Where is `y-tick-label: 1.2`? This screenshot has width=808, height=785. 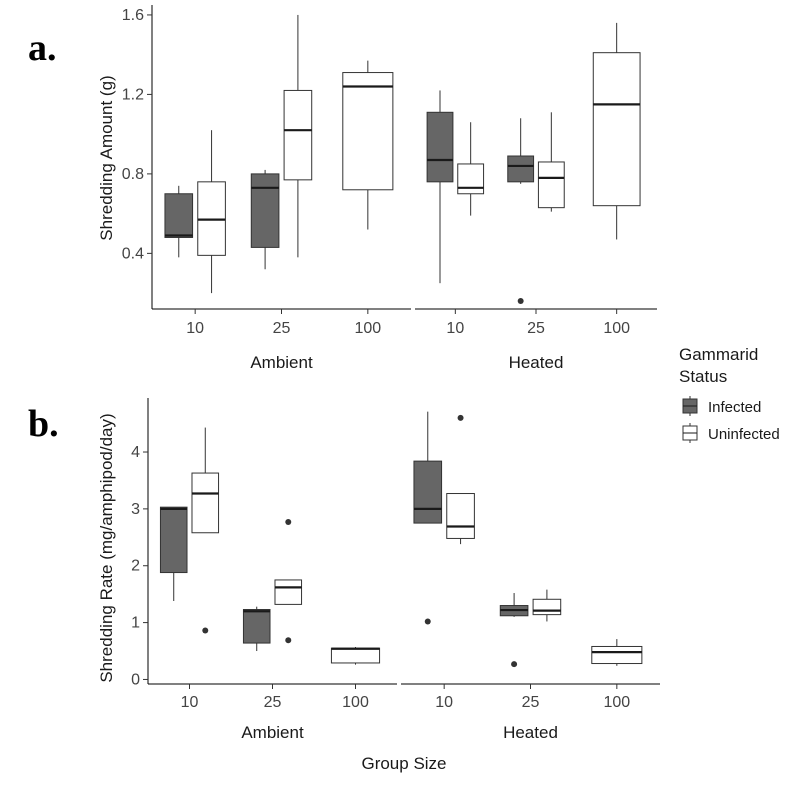 y-tick-label: 1.2 is located at coordinates (133, 94).